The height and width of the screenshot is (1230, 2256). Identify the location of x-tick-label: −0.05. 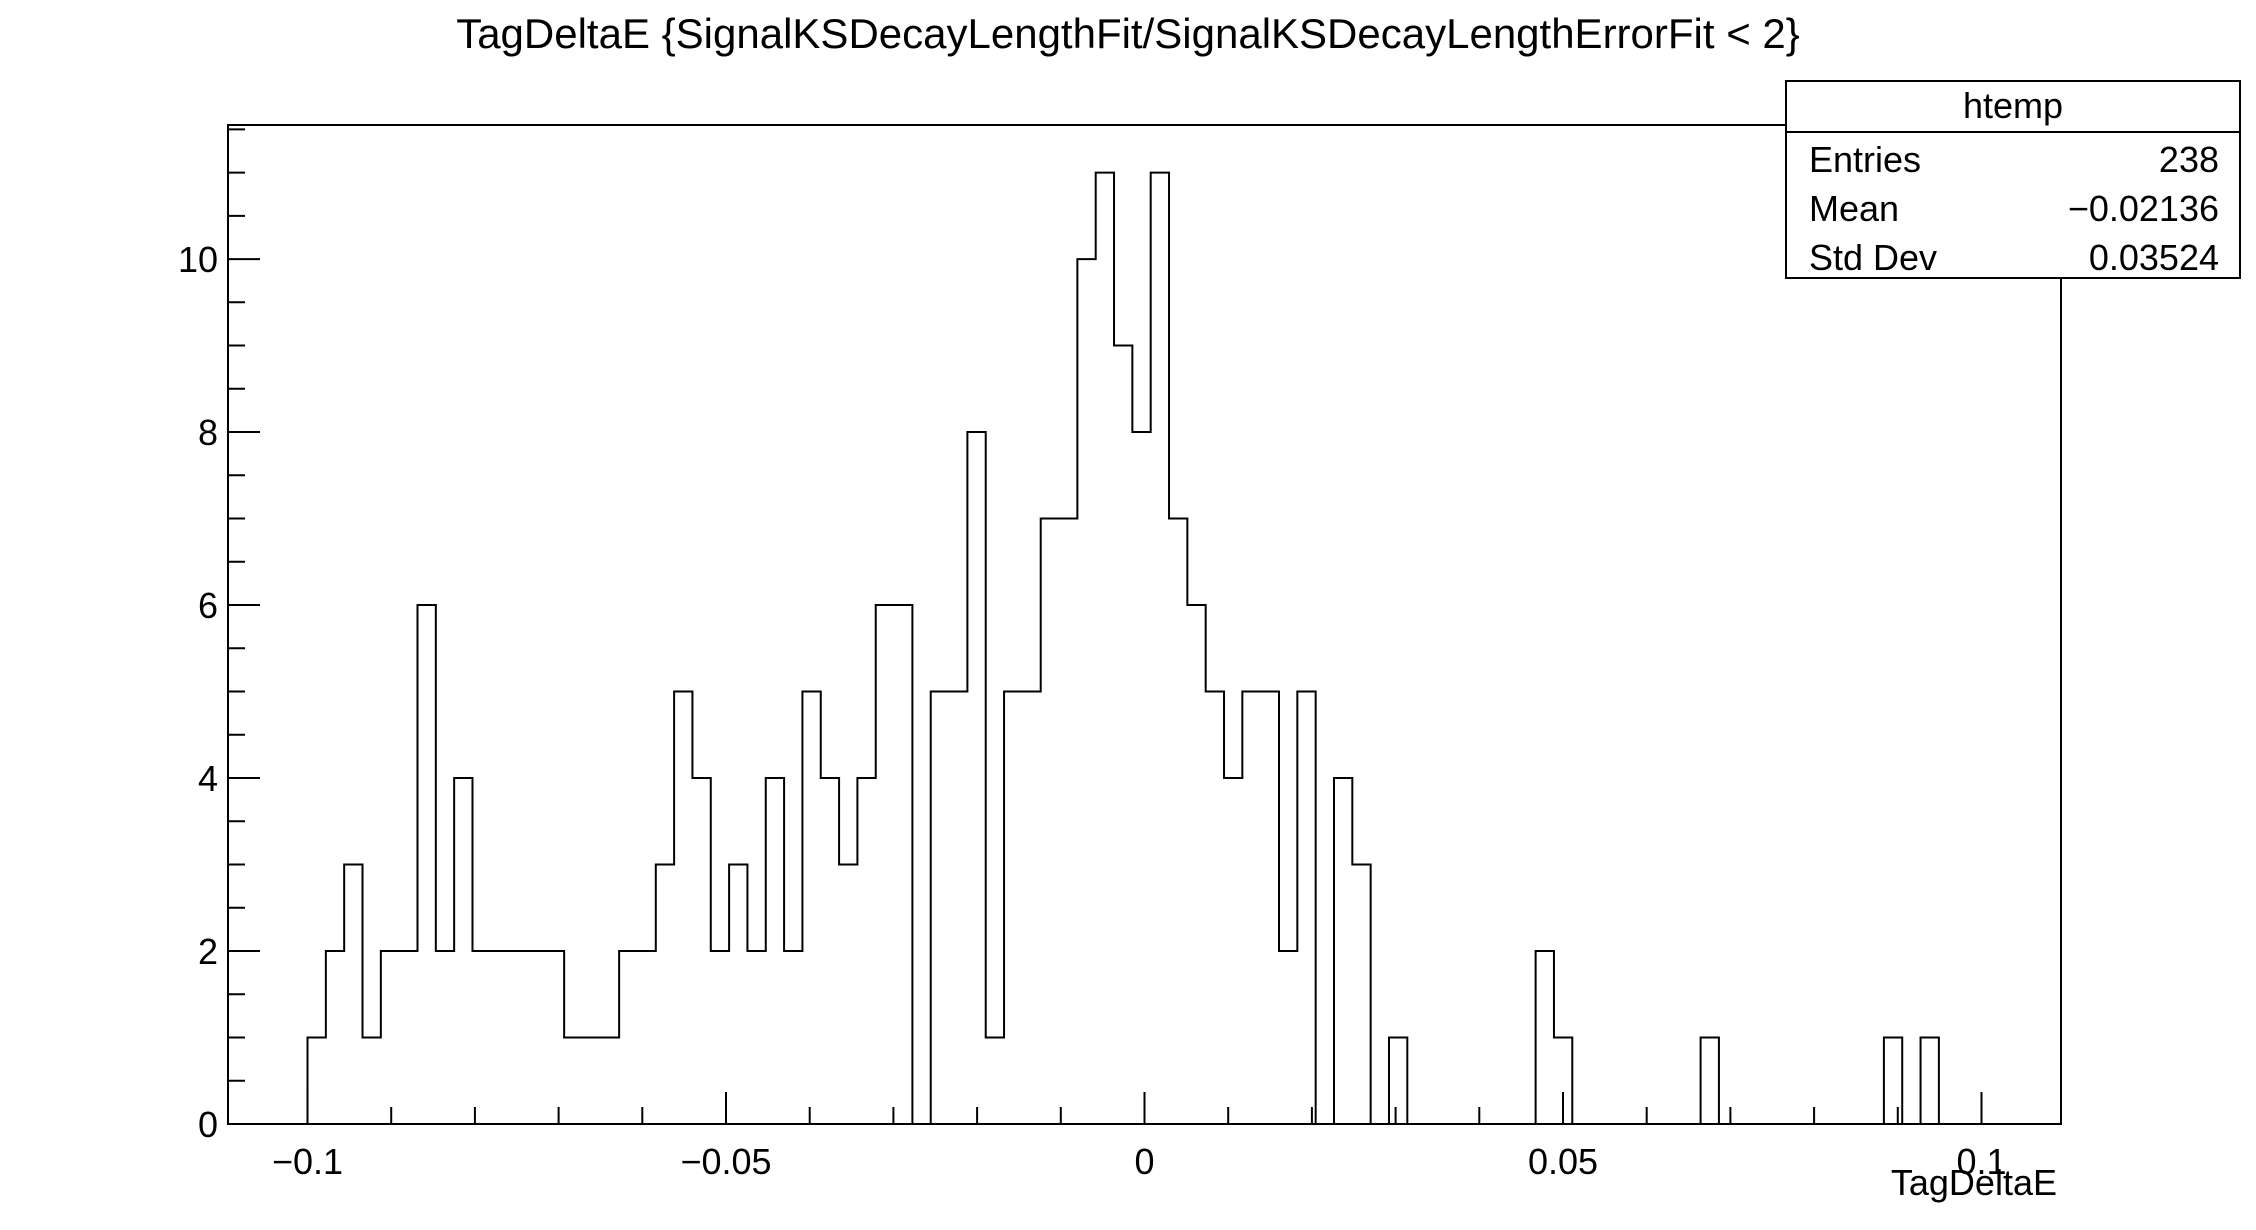
(725, 1161).